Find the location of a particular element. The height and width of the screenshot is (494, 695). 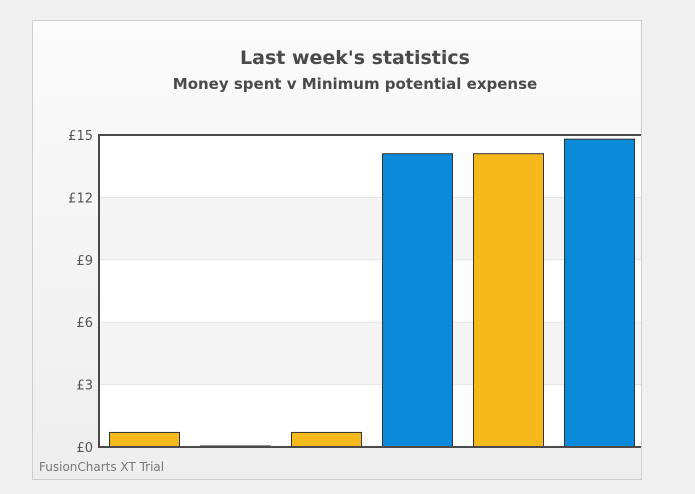

y-tick-label: £6 is located at coordinates (84, 323).